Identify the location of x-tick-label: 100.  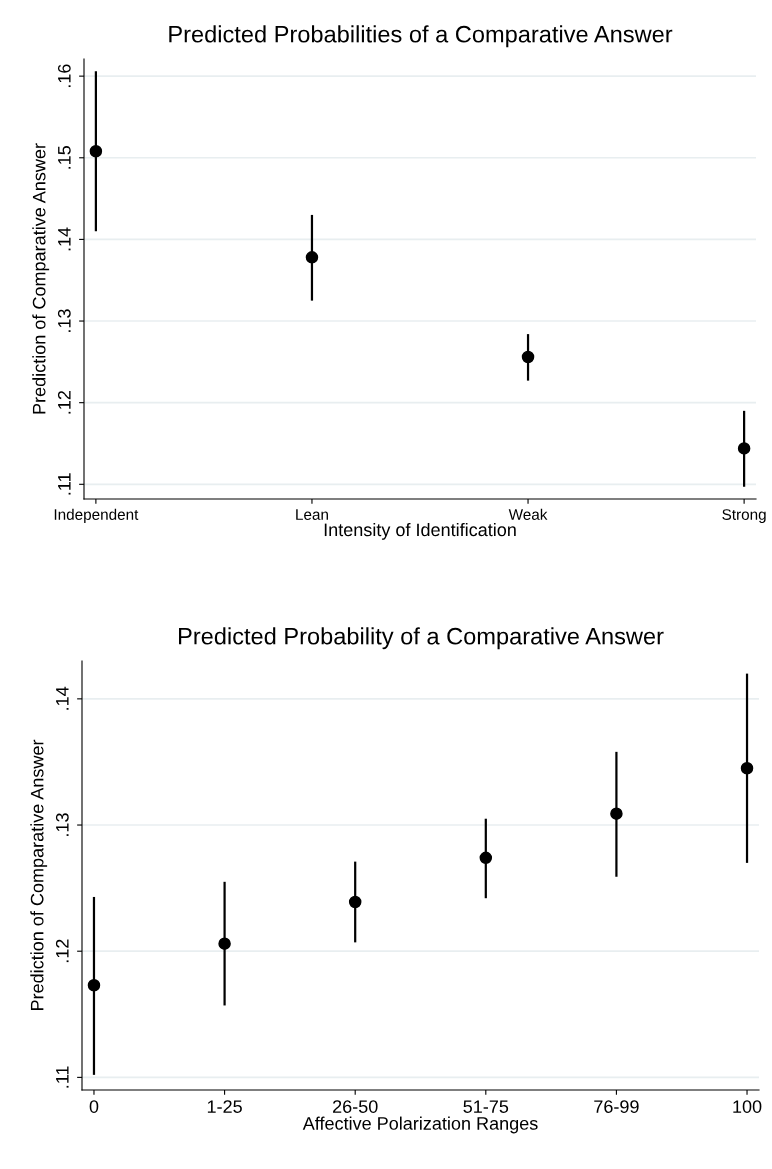
(747, 1106).